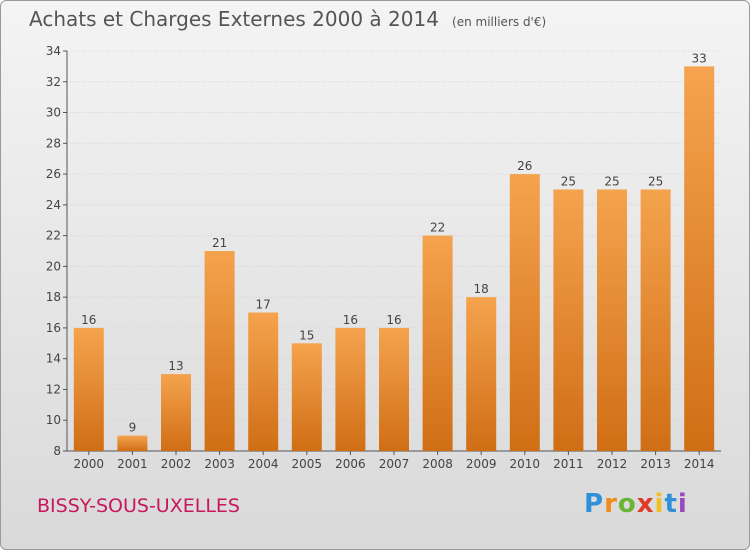  What do you see at coordinates (53, 266) in the screenshot?
I see `y-tick-label: 20` at bounding box center [53, 266].